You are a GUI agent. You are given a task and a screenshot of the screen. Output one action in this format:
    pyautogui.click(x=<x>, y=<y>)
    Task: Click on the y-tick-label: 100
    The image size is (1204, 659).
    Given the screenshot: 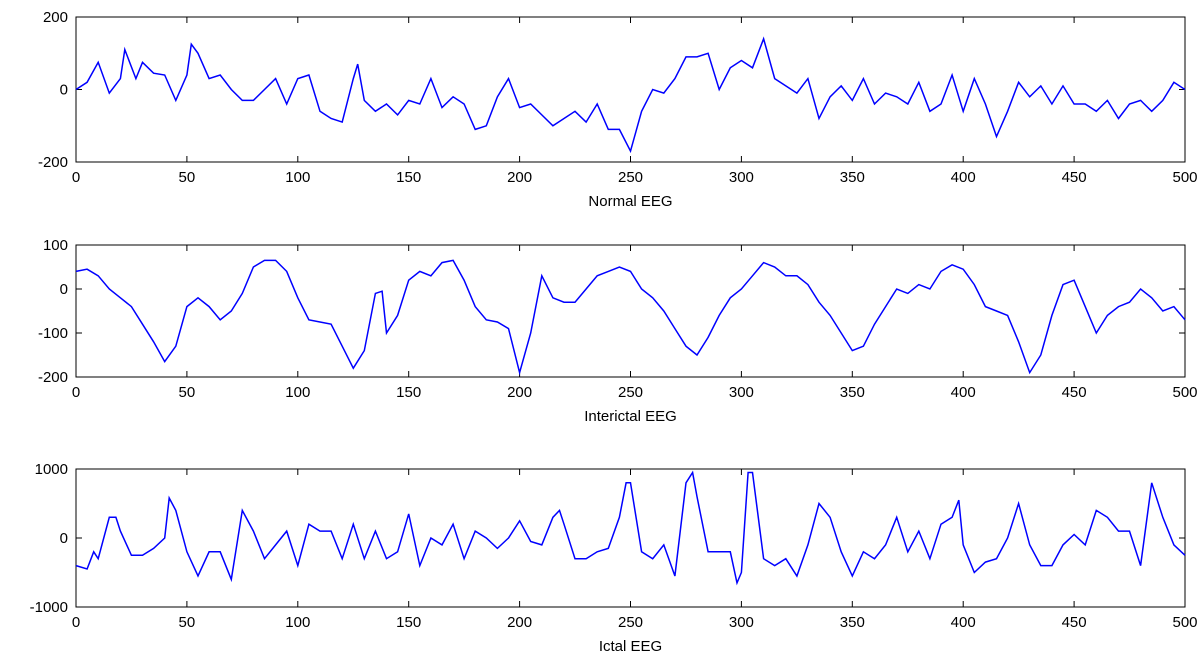 What is the action you would take?
    pyautogui.click(x=55, y=245)
    